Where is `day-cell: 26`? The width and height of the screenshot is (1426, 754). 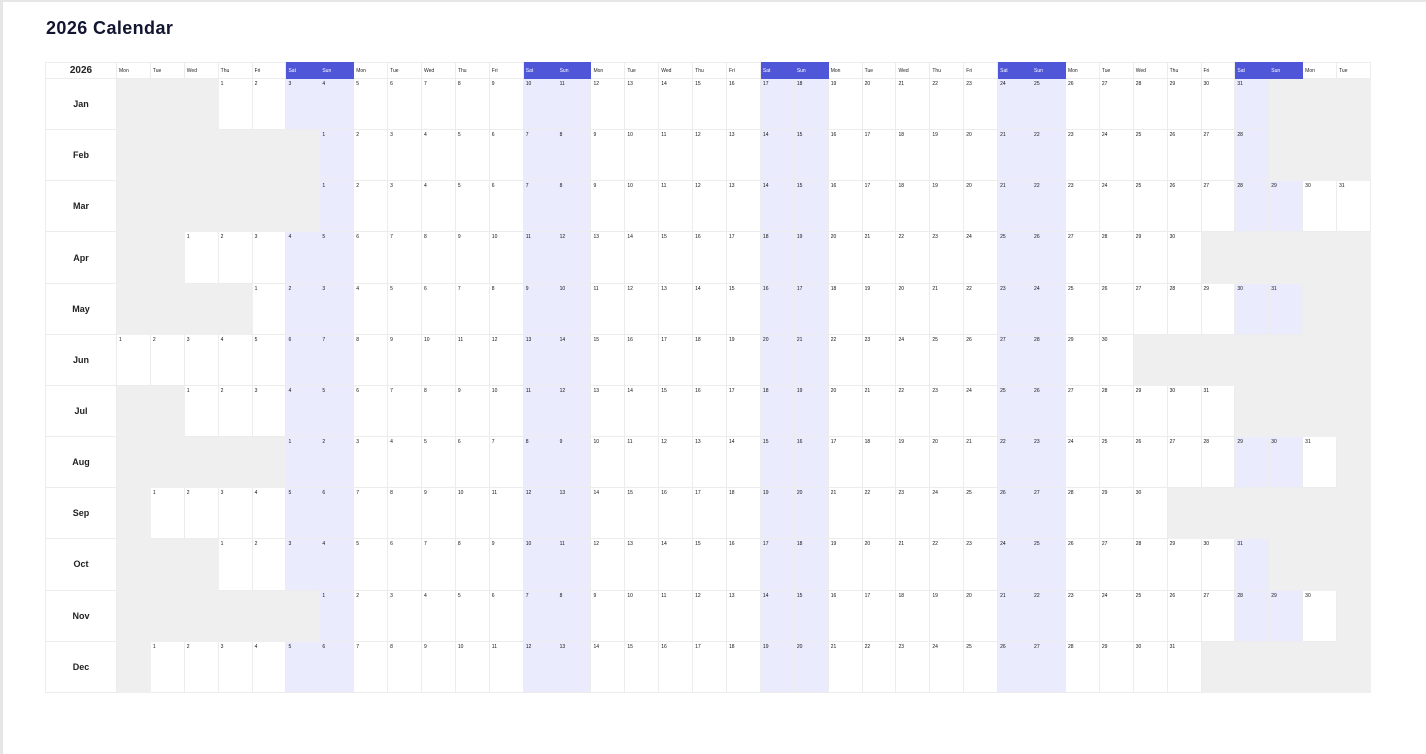
day-cell: 26 is located at coordinates (1015, 514).